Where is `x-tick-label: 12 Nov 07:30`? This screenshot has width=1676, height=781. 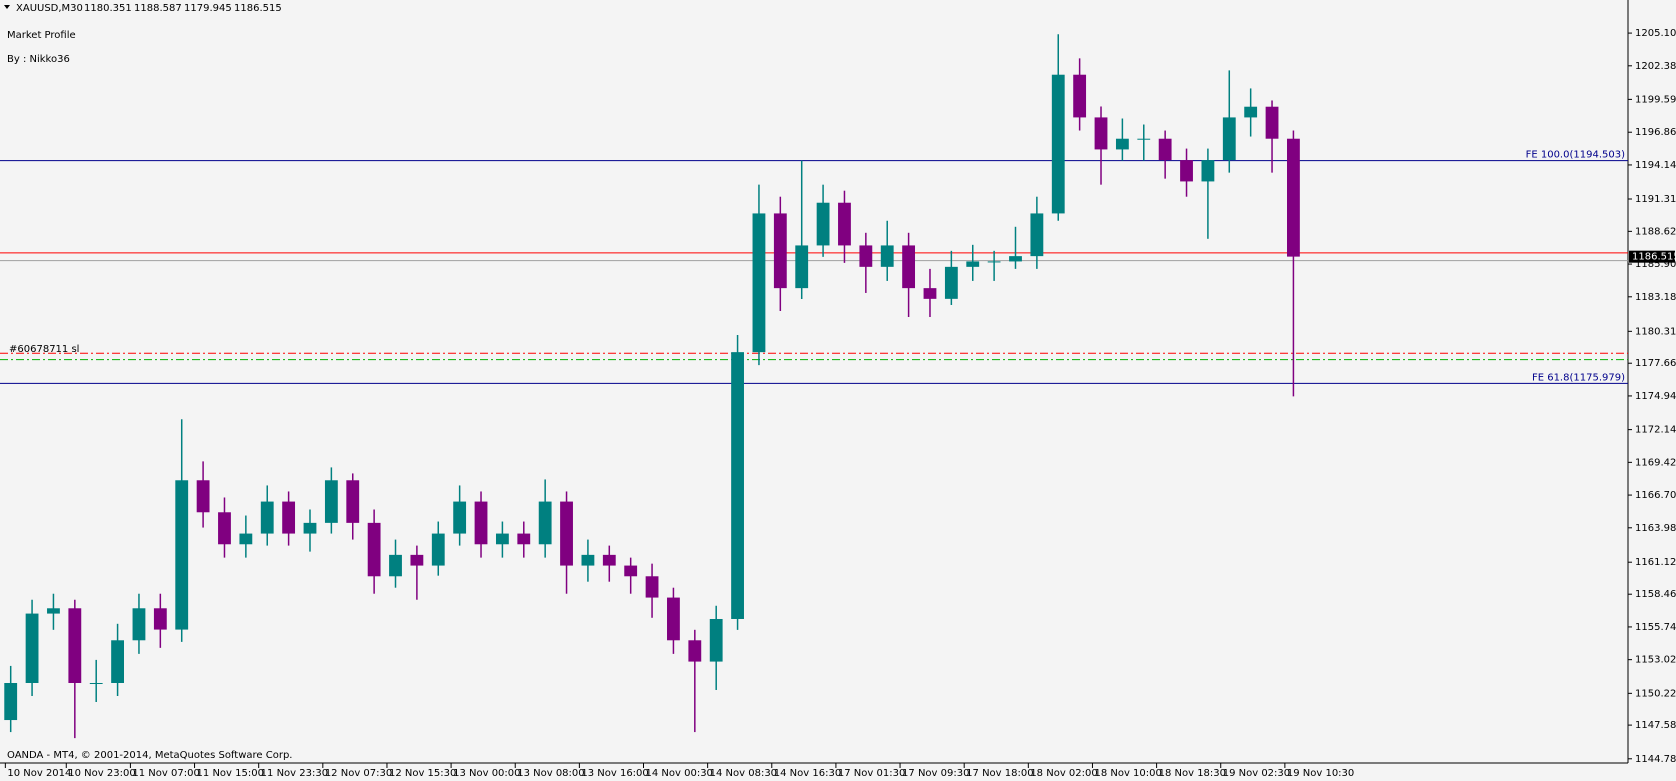 x-tick-label: 12 Nov 07:30 is located at coordinates (358, 773).